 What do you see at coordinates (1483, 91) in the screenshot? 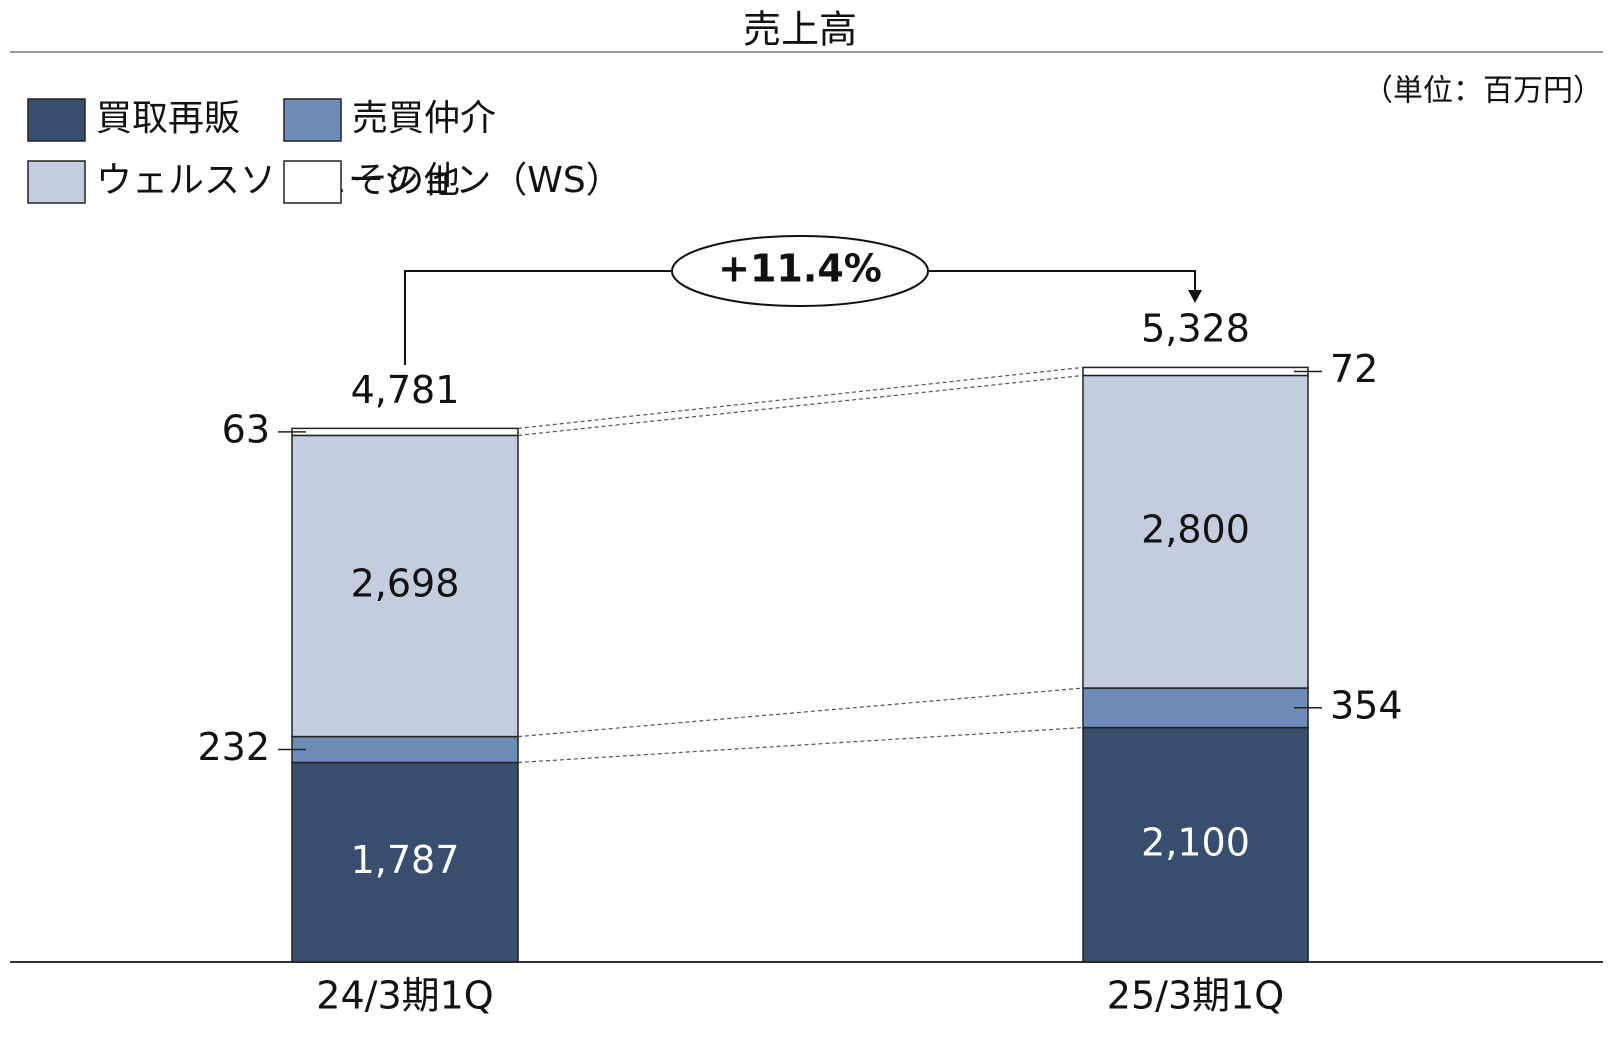
I see `unit-label: （単位：百万円）` at bounding box center [1483, 91].